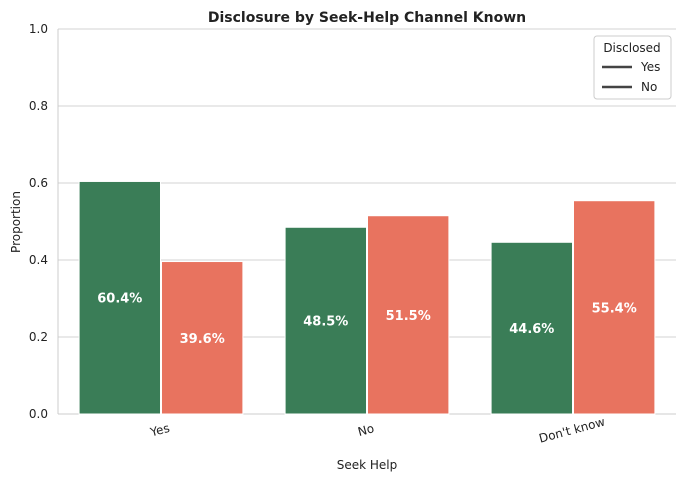 Image resolution: width=687 pixels, height=481 pixels. I want to click on chart-title: Disclosure by Seek-Help Channel Known, so click(367, 18).